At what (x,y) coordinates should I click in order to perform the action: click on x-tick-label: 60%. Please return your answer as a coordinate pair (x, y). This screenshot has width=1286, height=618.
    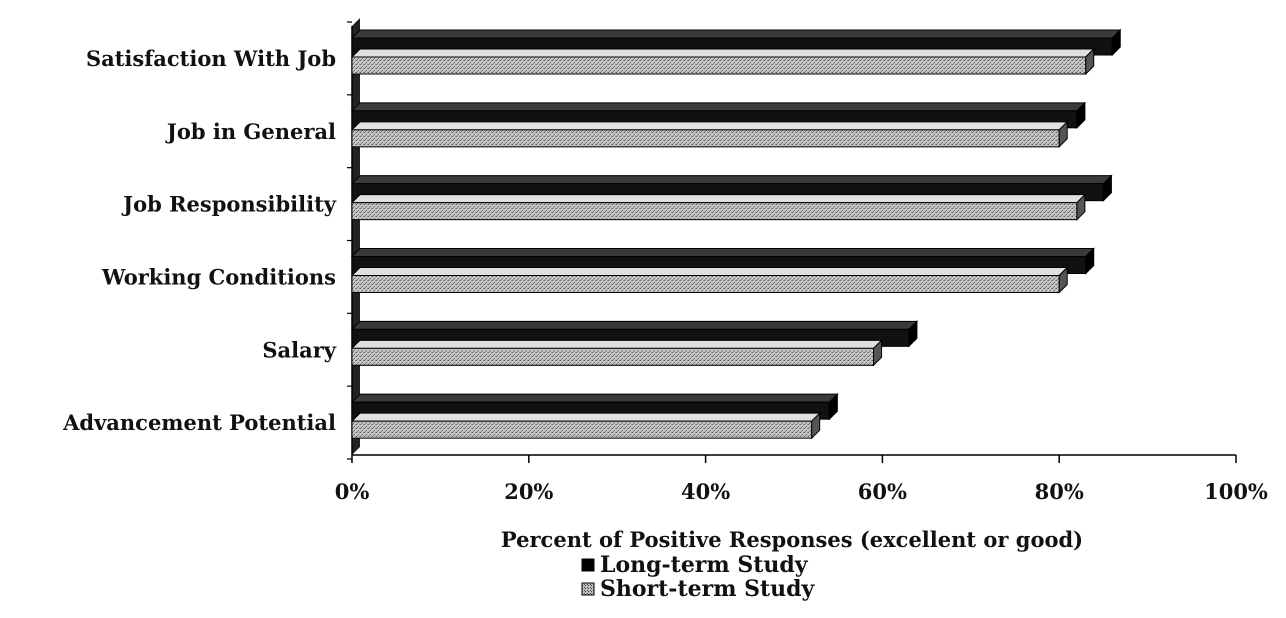
    Looking at the image, I should click on (882, 491).